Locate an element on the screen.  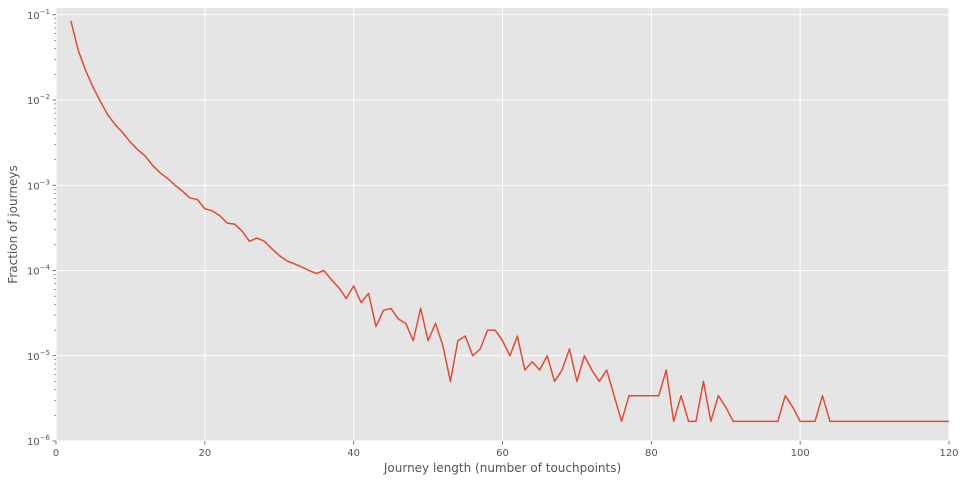
x-axis-ticks: 0 20 40 60 80 100 120 is located at coordinates (506, 450).